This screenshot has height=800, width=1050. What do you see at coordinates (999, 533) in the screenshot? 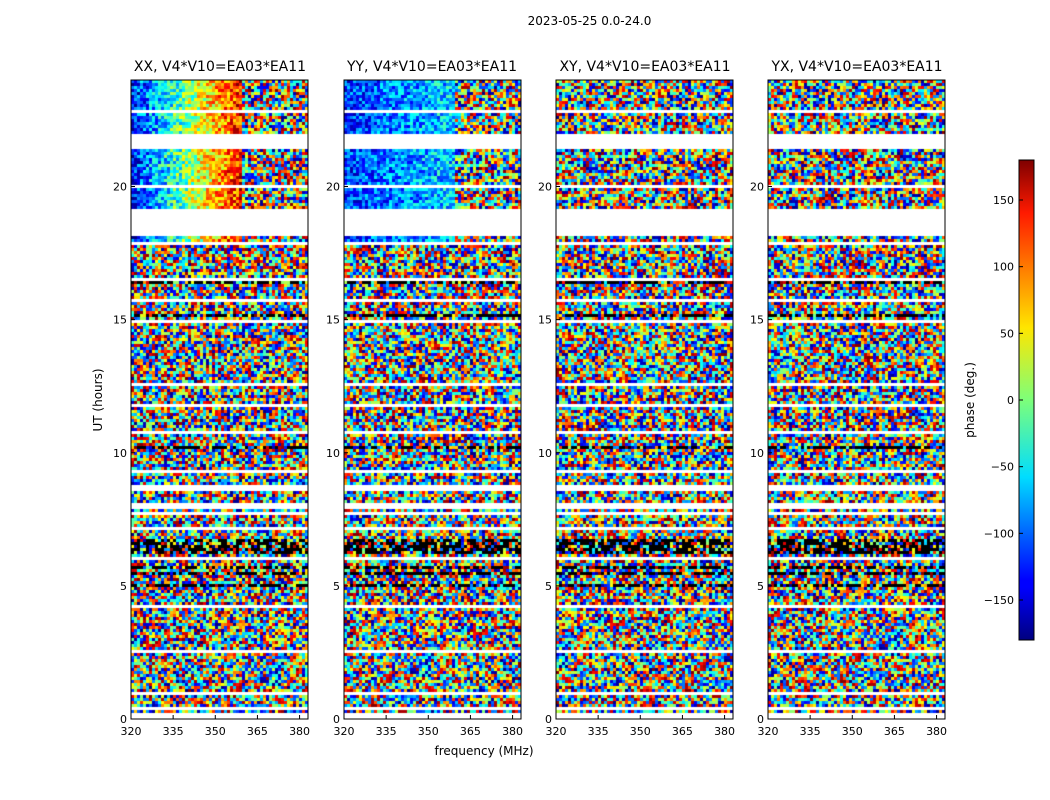
I see `colorbar-tick-label: −100` at bounding box center [999, 533].